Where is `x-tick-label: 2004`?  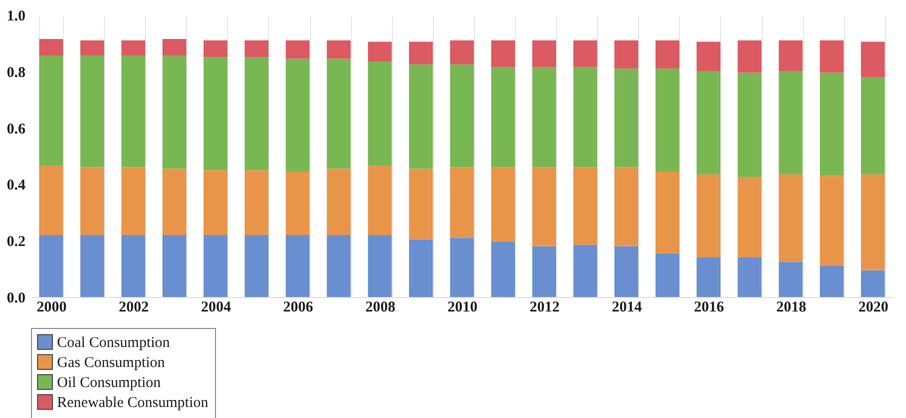 x-tick-label: 2004 is located at coordinates (216, 308).